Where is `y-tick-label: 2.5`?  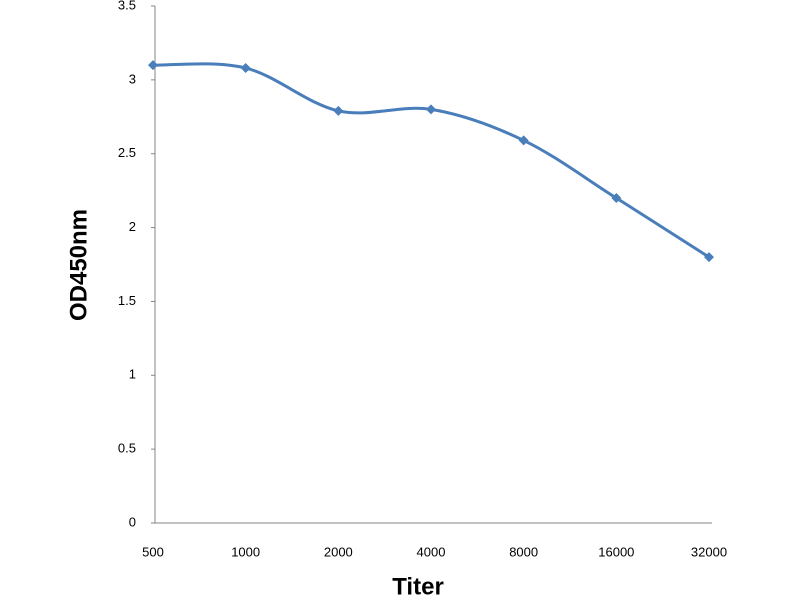 y-tick-label: 2.5 is located at coordinates (127, 152).